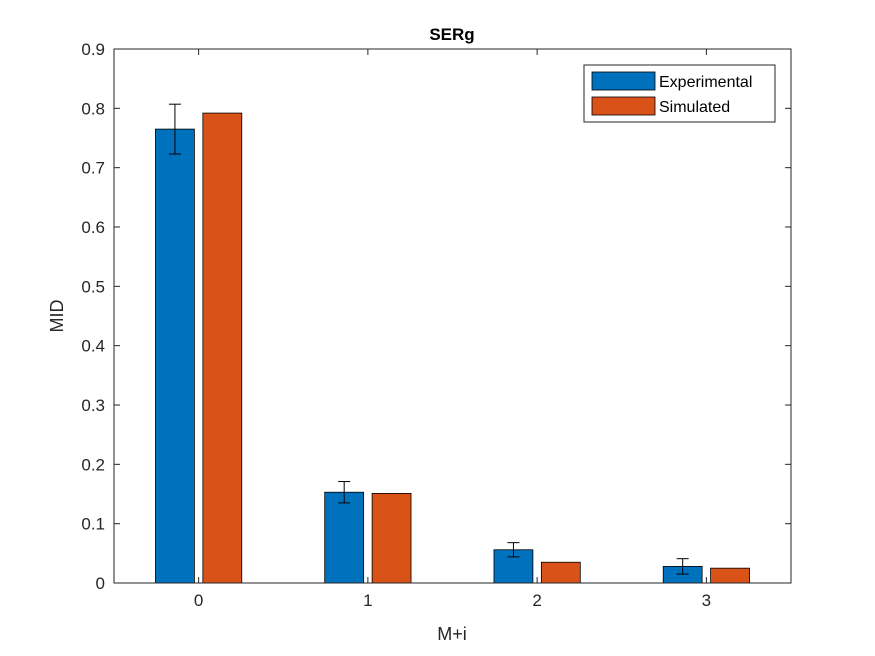 Image resolution: width=875 pixels, height=656 pixels. I want to click on y-tick-label: 0.2, so click(93, 464).